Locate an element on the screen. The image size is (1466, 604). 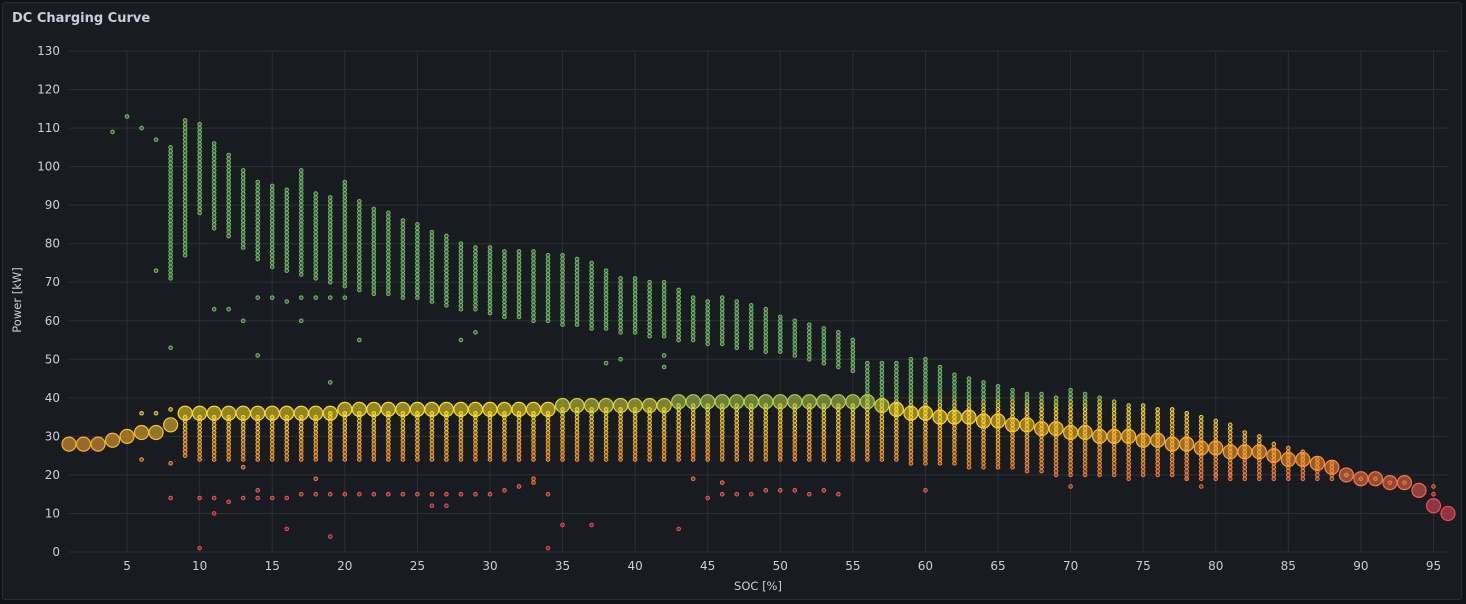
x-tick-label: 75 is located at coordinates (1143, 566).